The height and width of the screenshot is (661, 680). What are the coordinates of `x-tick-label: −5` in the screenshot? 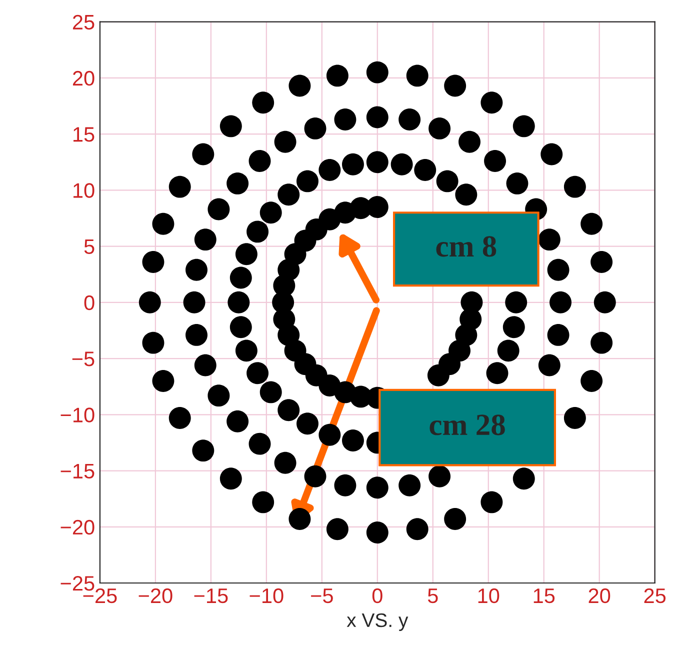 It's located at (322, 596).